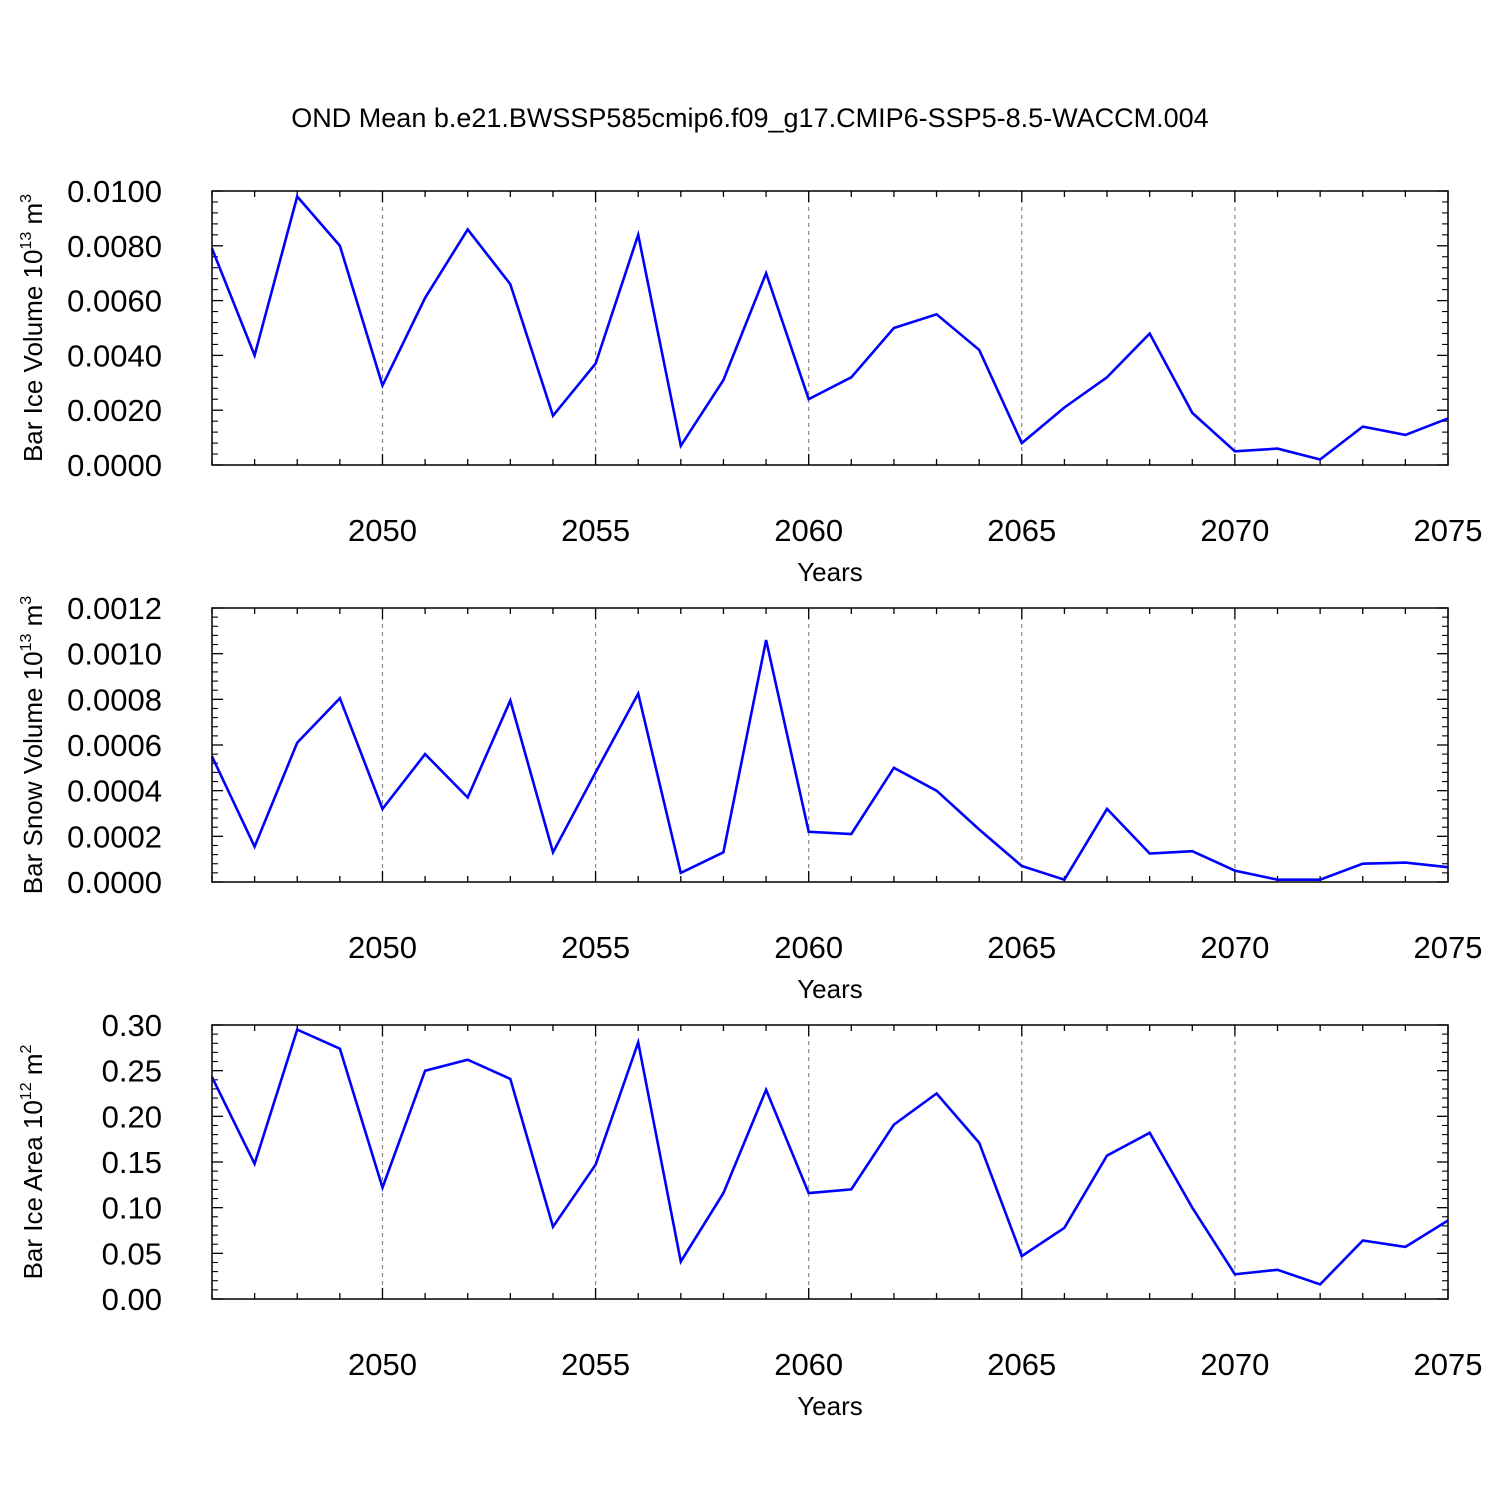 This screenshot has height=1500, width=1500. What do you see at coordinates (114, 608) in the screenshot?
I see `y-tick-label: 0.0012` at bounding box center [114, 608].